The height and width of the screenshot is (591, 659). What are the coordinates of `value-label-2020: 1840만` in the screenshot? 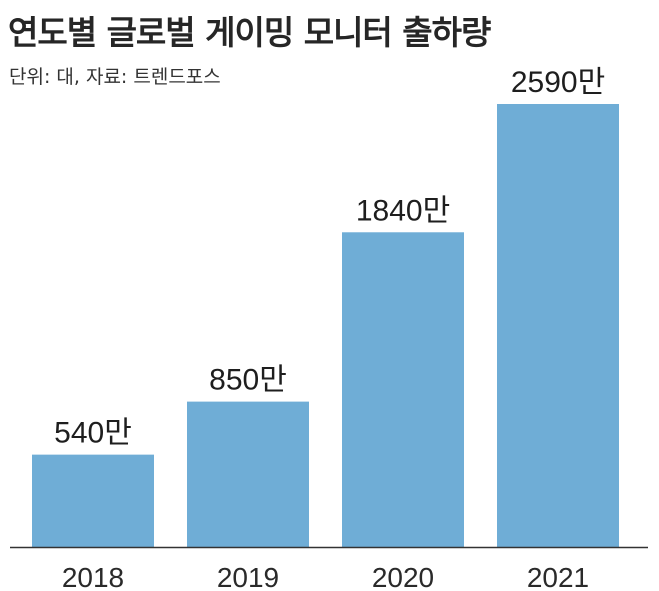 It's located at (403, 210).